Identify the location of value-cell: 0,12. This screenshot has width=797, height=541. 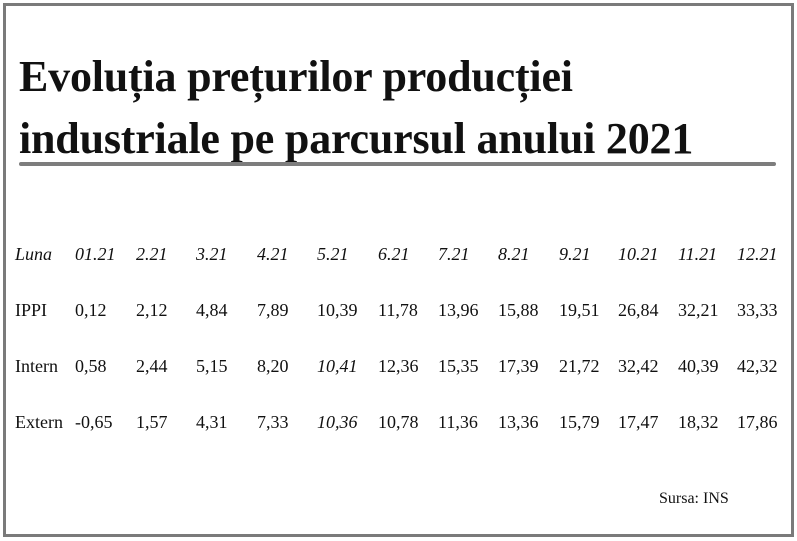
(91, 310).